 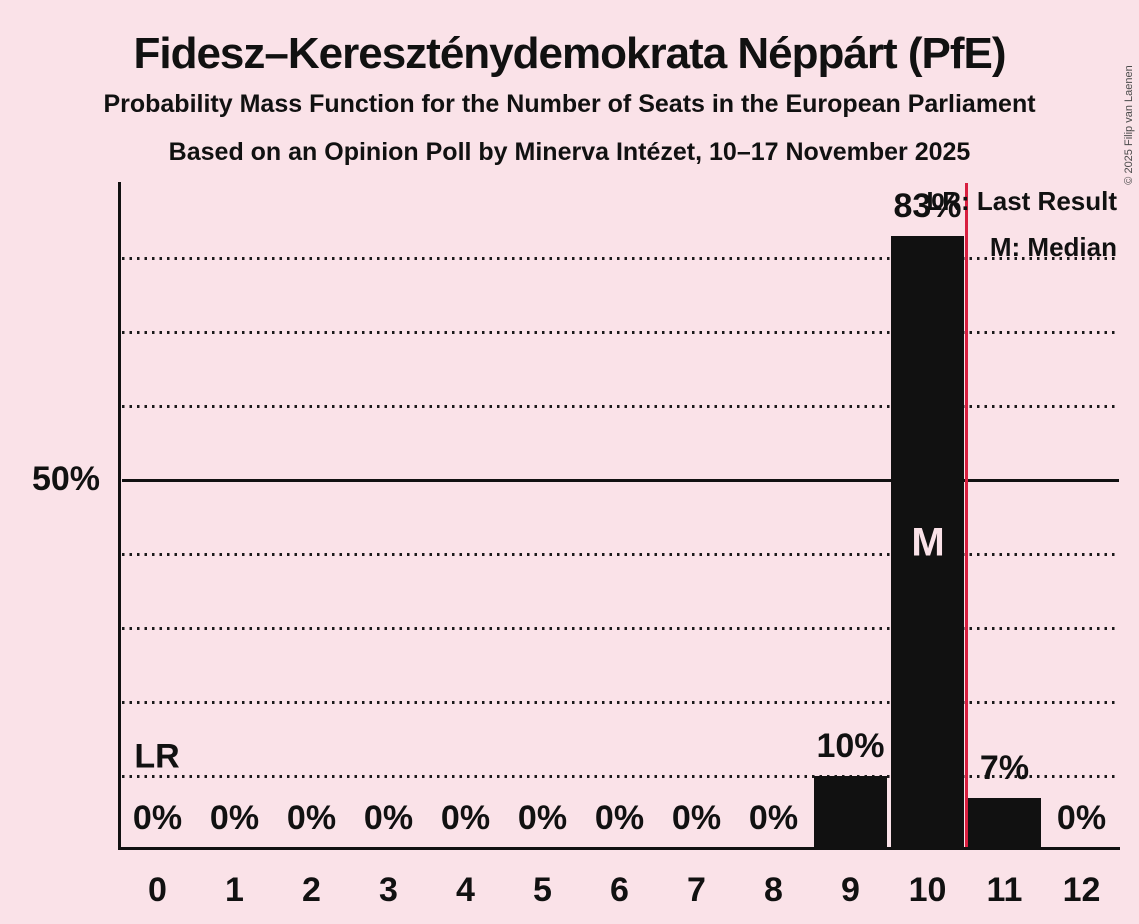 I want to click on median-marker-label: M, so click(x=928, y=542).